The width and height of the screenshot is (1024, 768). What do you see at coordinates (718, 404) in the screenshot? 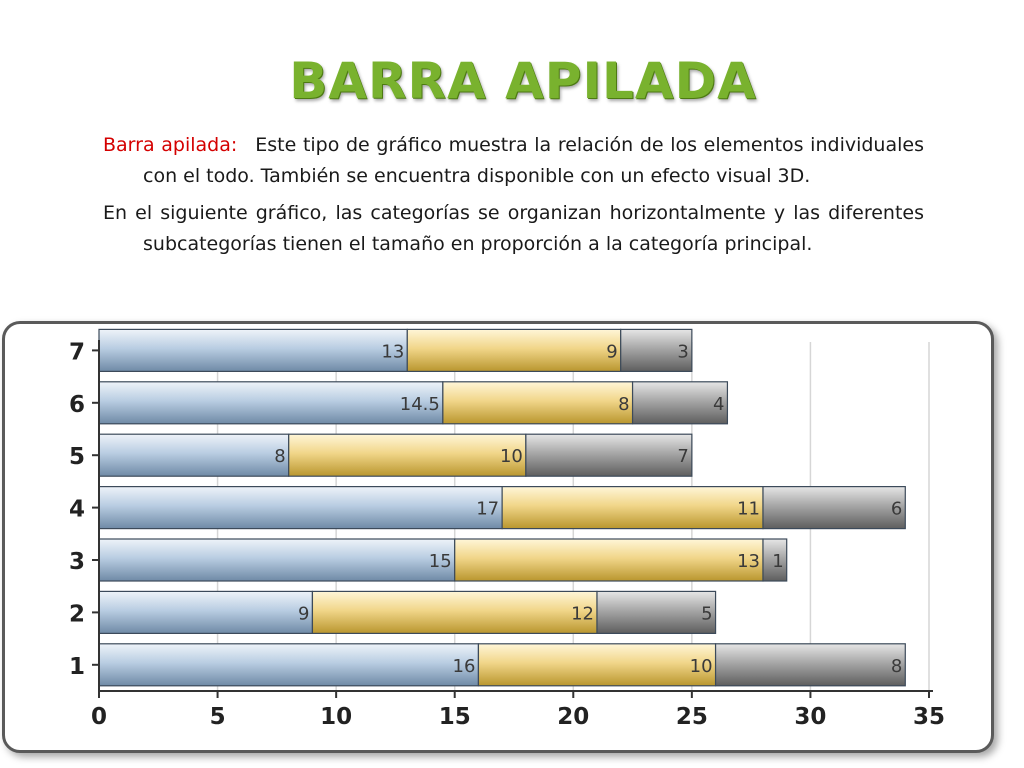
I see `data-label: 4` at bounding box center [718, 404].